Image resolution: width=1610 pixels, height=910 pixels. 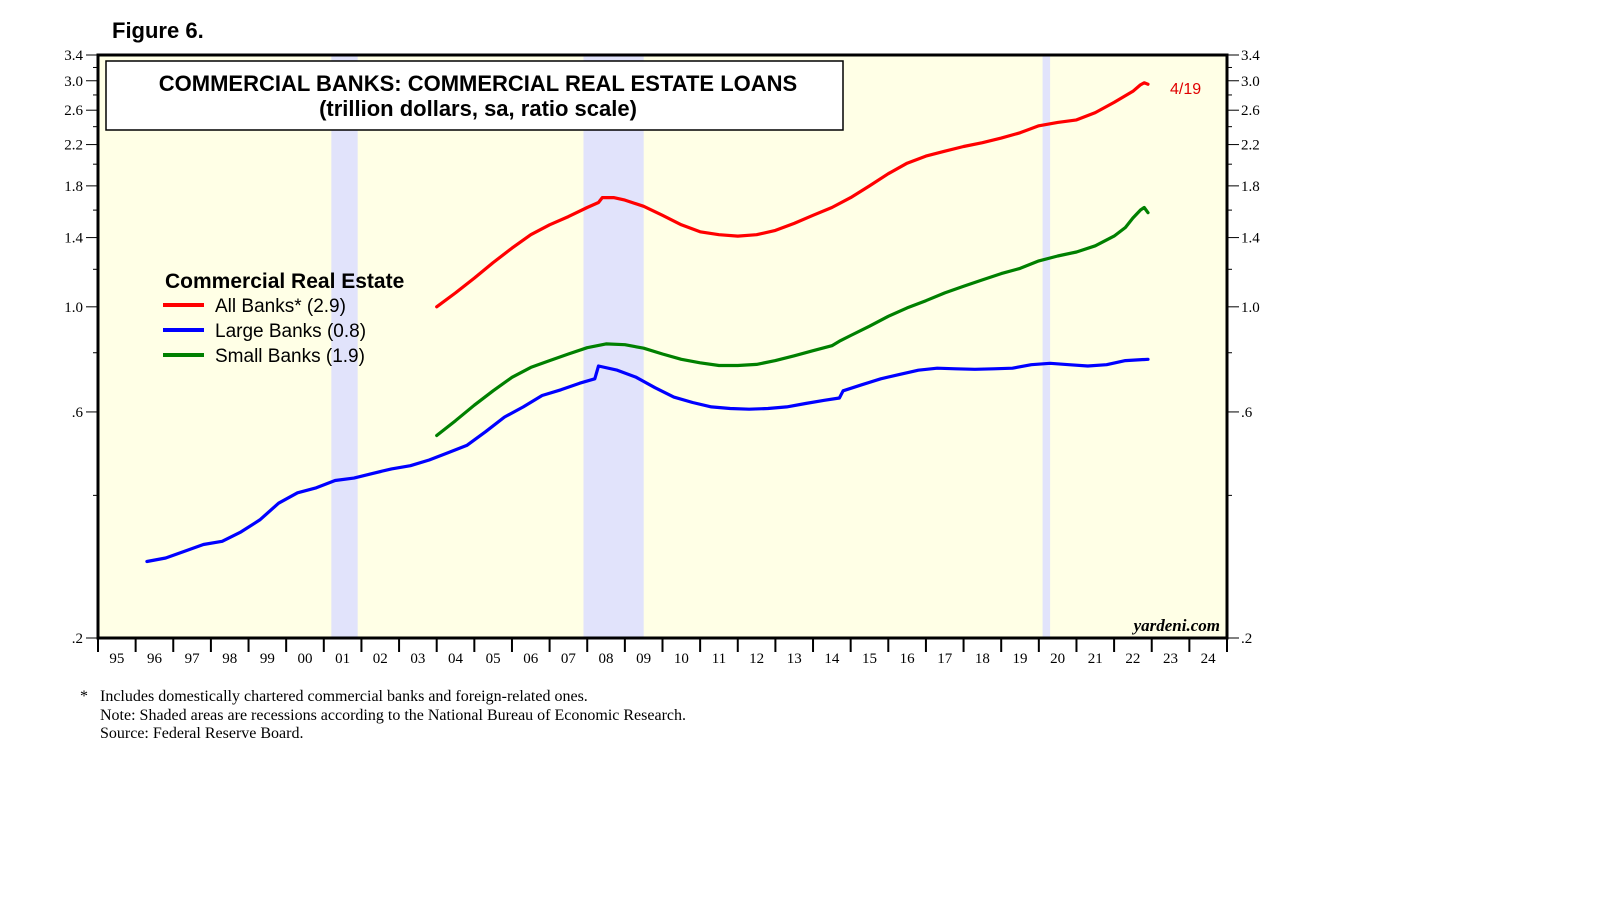 What do you see at coordinates (73, 56) in the screenshot?
I see `y-tick-label-left: 3.4` at bounding box center [73, 56].